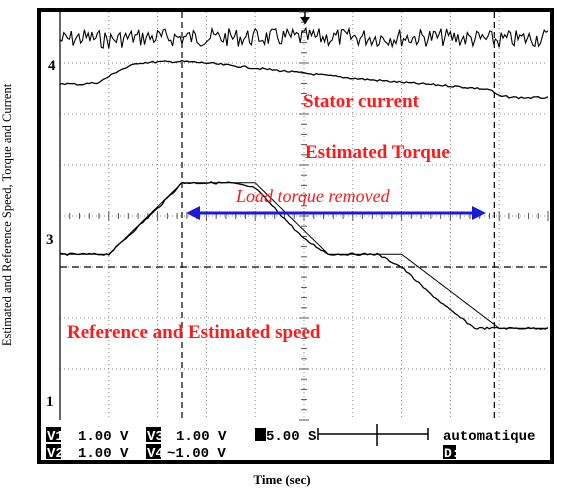 This screenshot has height=495, width=564. I want to click on mode-readout: automatique, so click(489, 437).